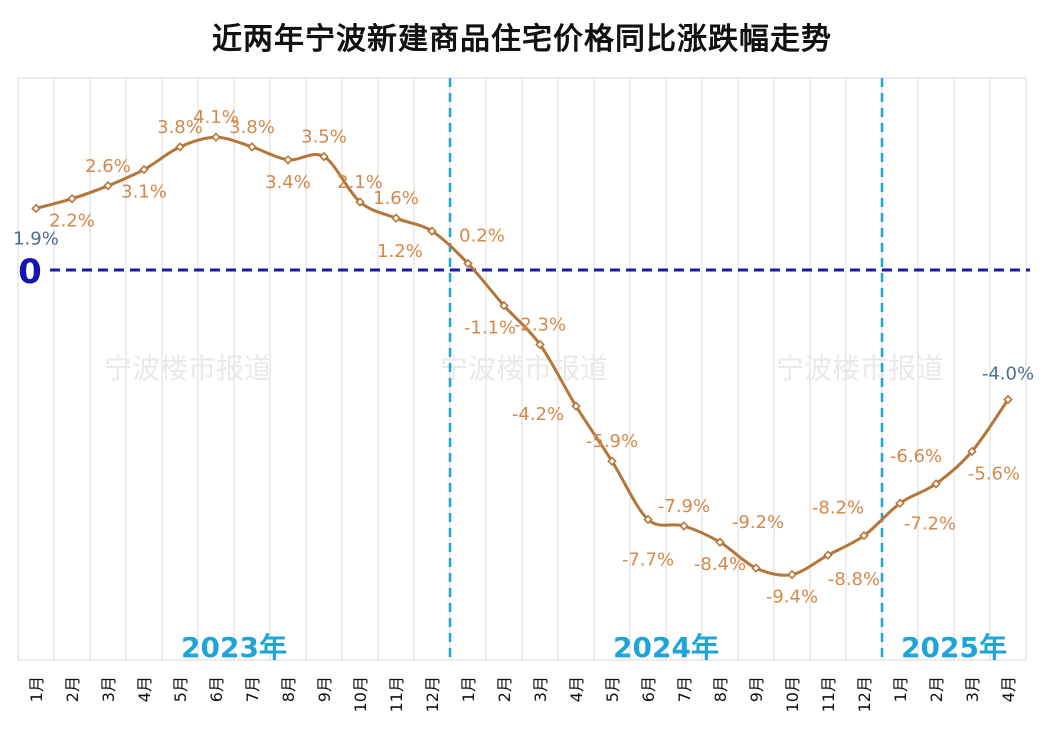 The width and height of the screenshot is (1044, 735). What do you see at coordinates (792, 597) in the screenshot?
I see `data-label: -9.4%` at bounding box center [792, 597].